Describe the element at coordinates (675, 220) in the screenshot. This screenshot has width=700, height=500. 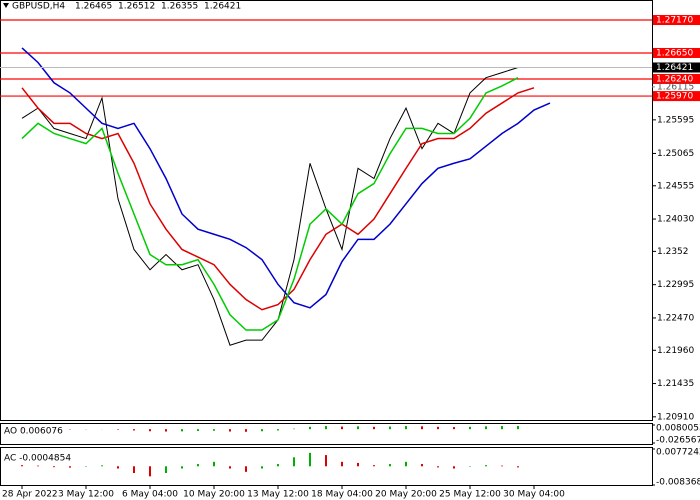
I see `y-tick-label: 1.24030` at that location.